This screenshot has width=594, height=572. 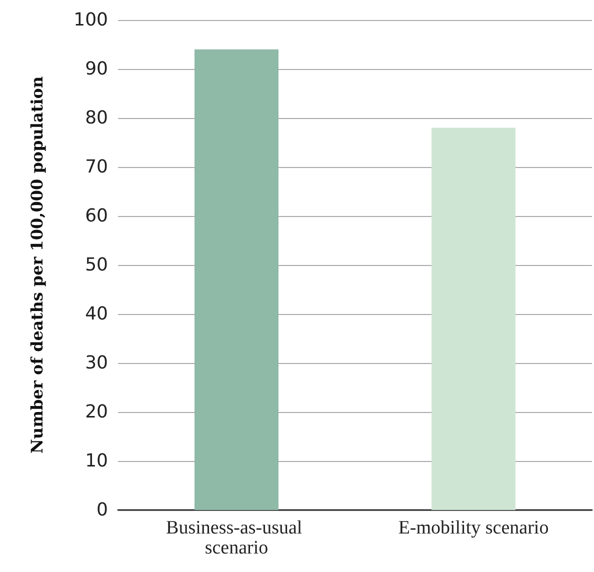 I want to click on x-tick-label: E-mobility scenario, so click(x=473, y=528).